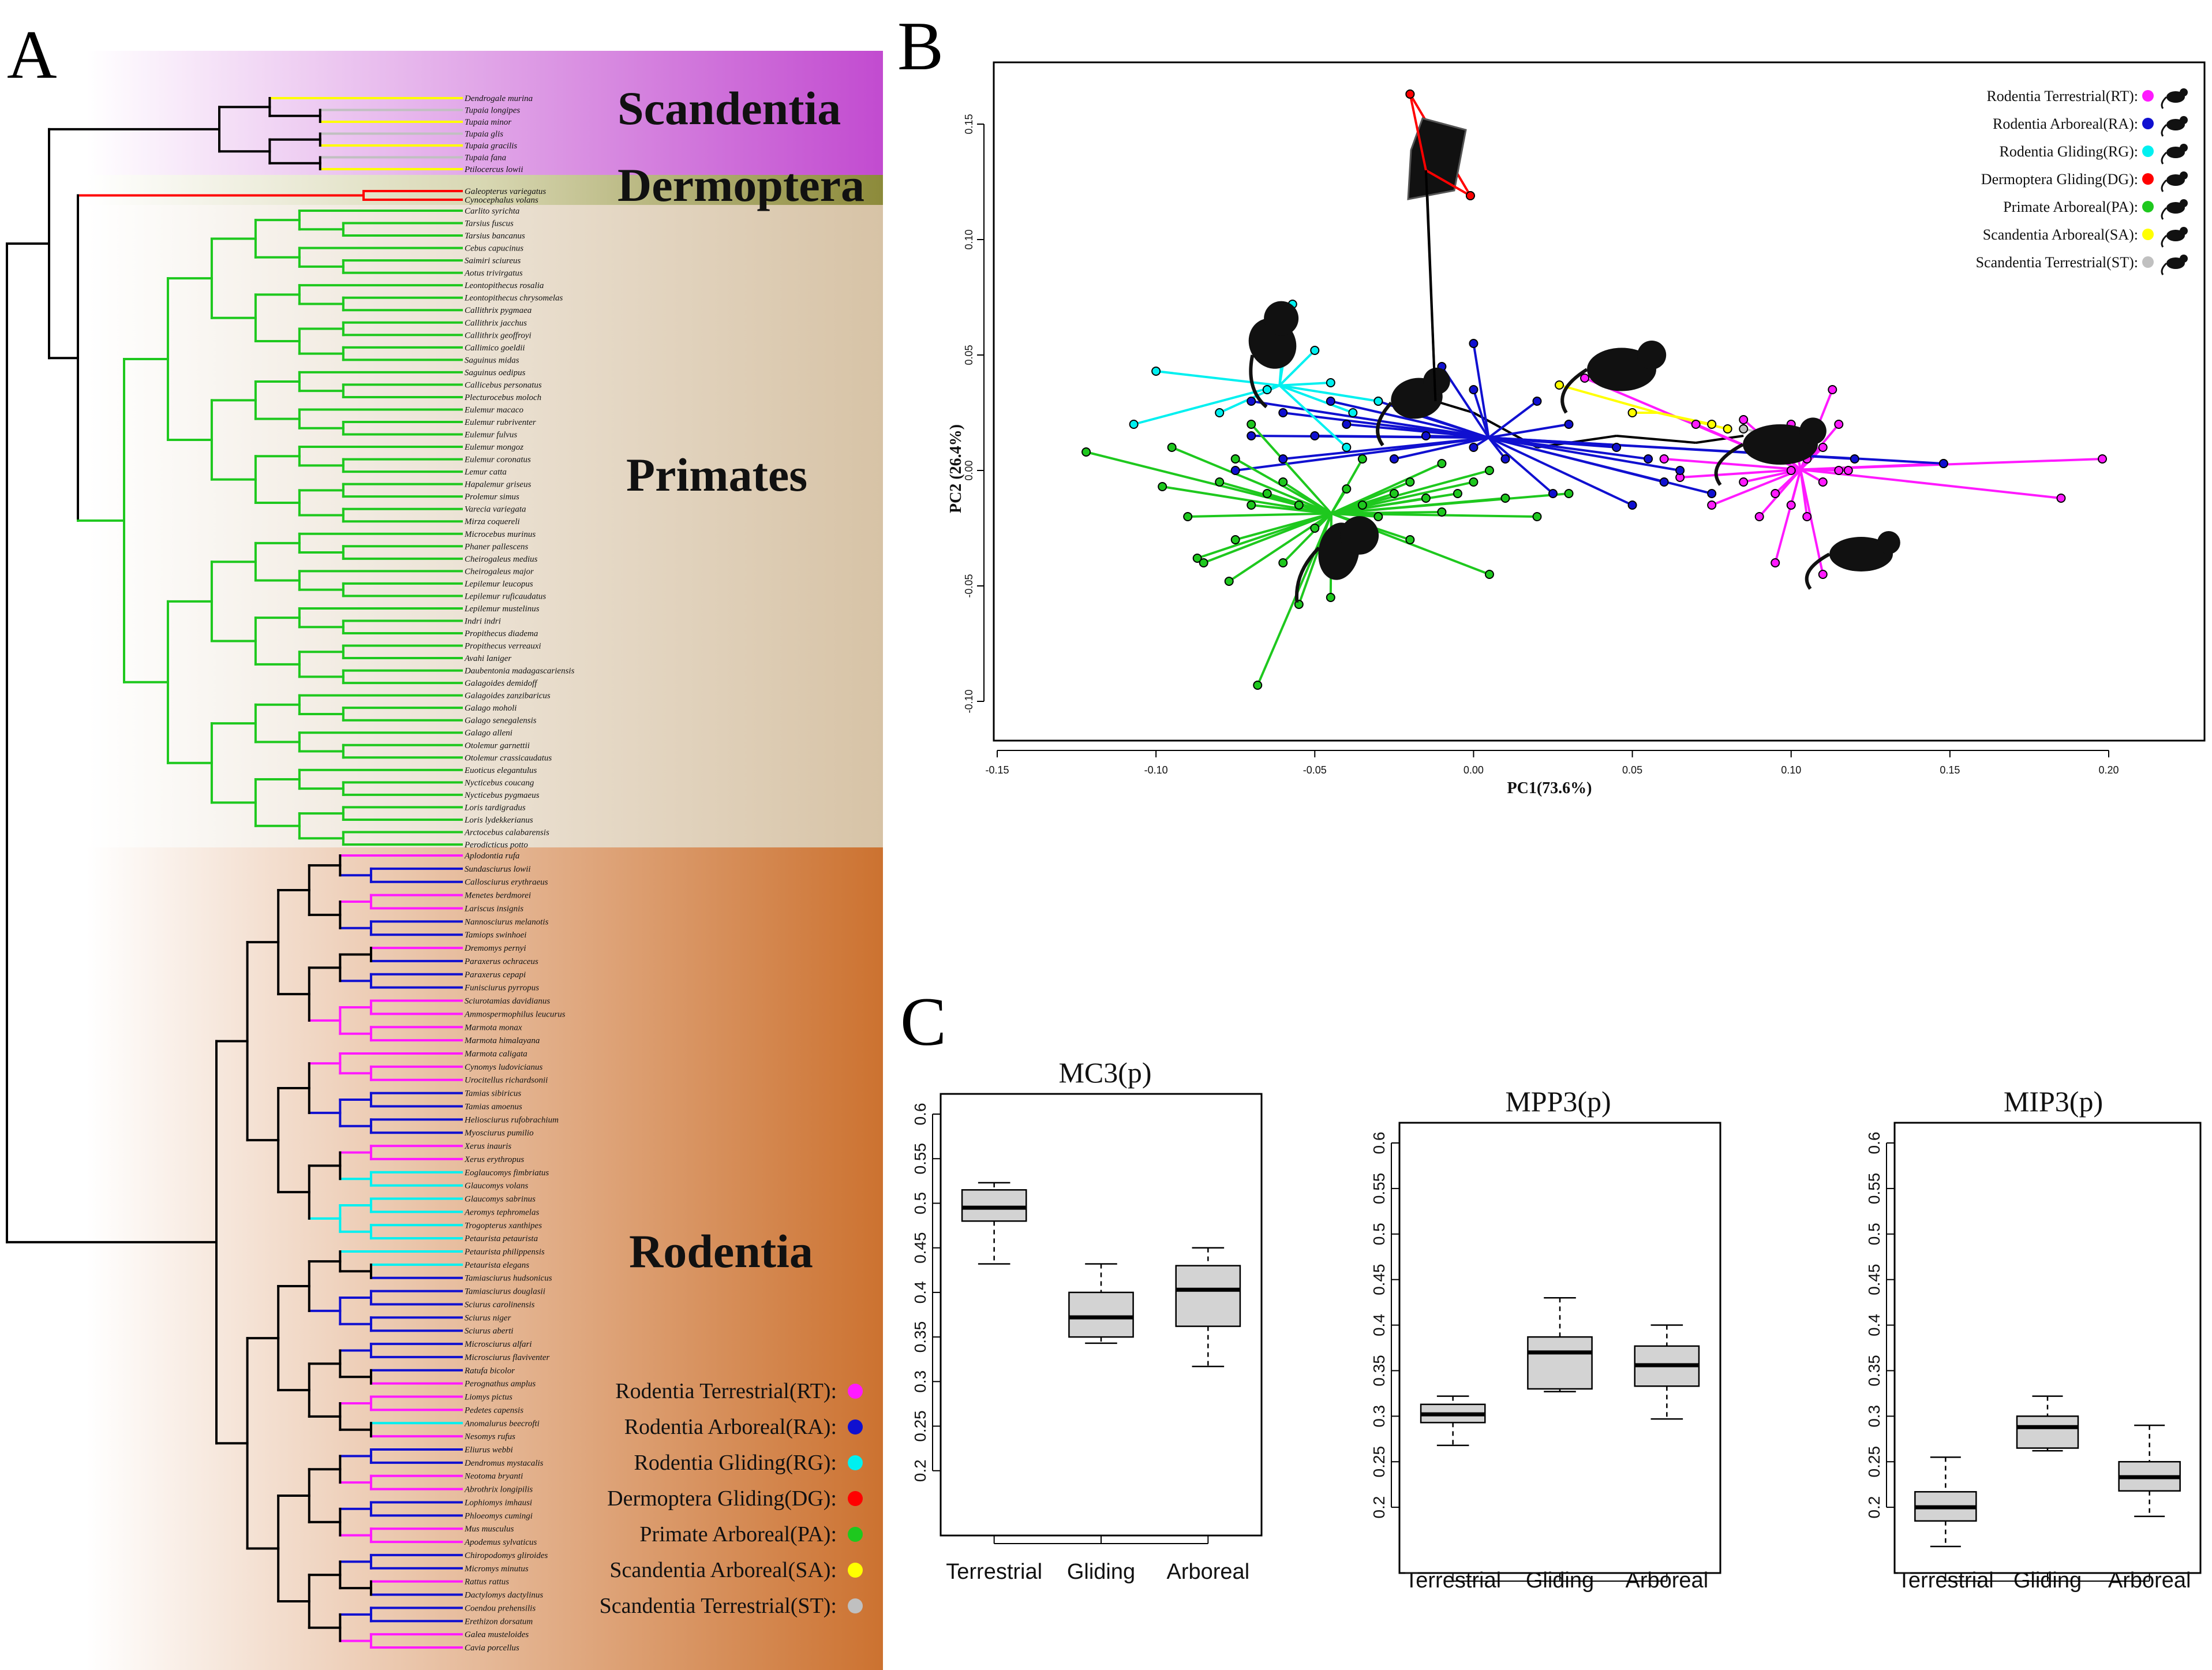 The width and height of the screenshot is (2212, 1670). What do you see at coordinates (491, 856) in the screenshot?
I see `taxon-label: Aplodontia rufa` at bounding box center [491, 856].